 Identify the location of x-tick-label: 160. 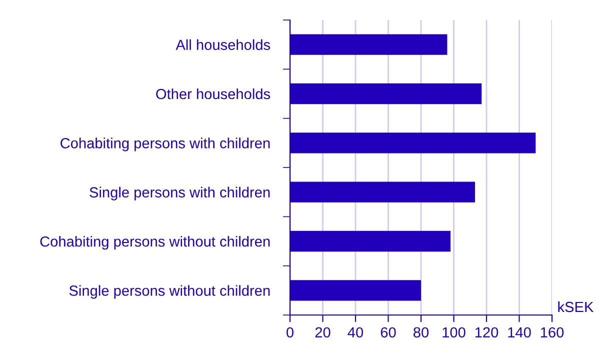
(552, 332).